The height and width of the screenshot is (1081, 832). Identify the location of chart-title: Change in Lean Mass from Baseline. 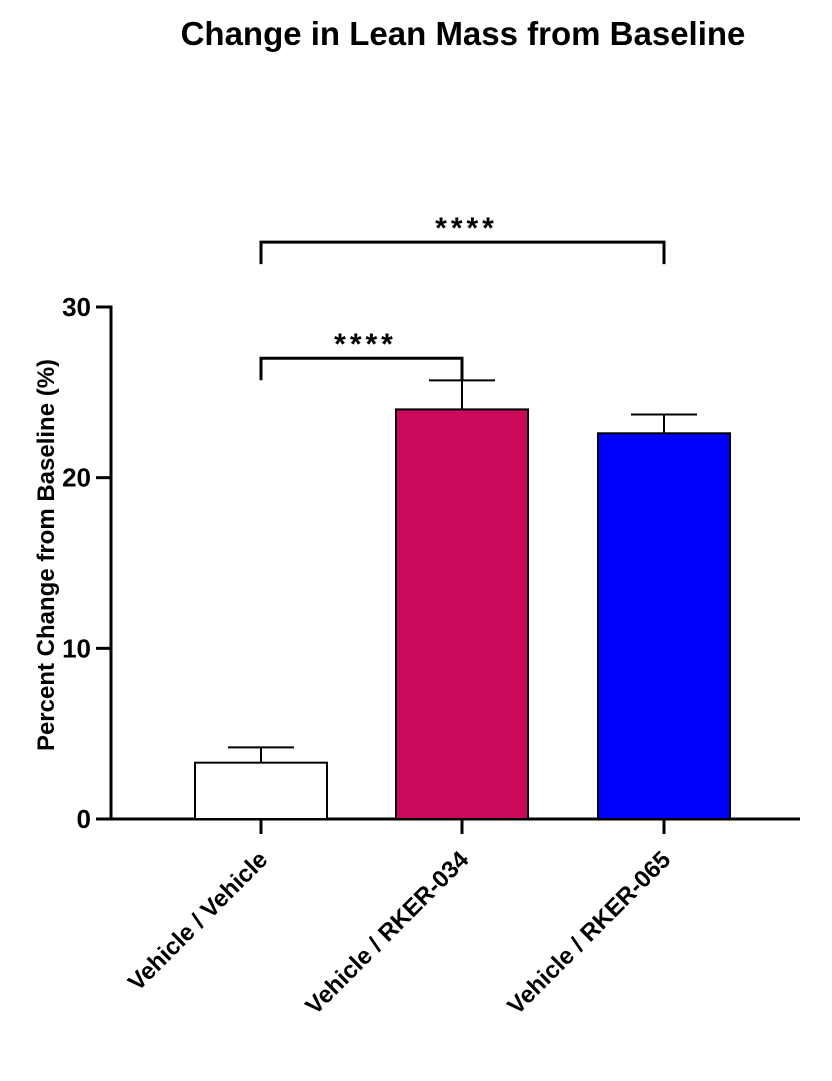
(463, 33).